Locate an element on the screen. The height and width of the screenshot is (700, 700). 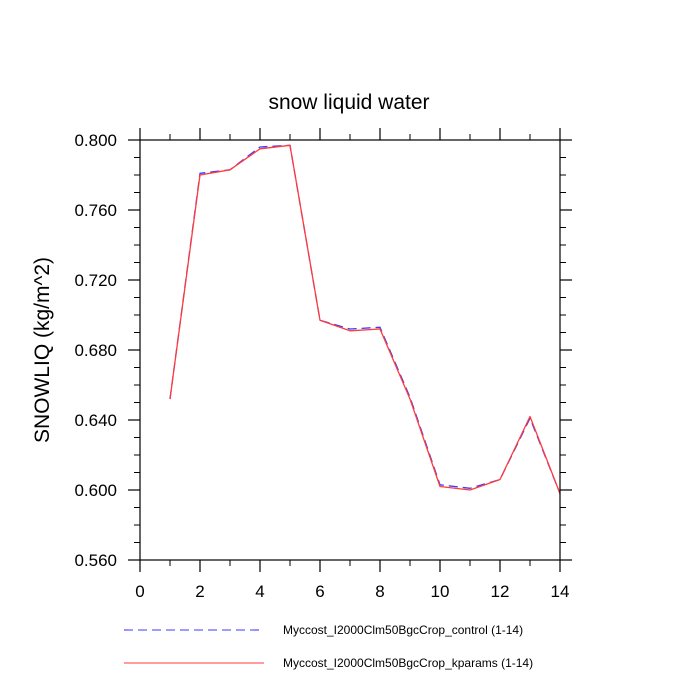
x-tick-label: 2 is located at coordinates (199, 591).